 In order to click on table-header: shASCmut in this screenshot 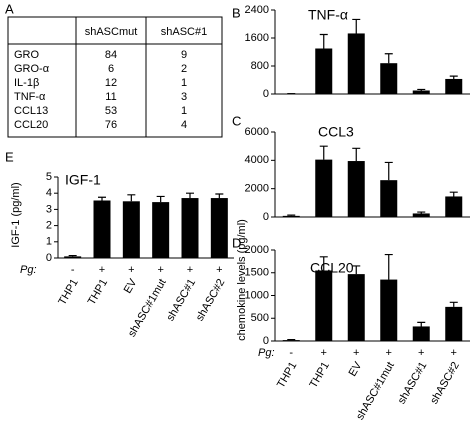, I will do `click(111, 32)`.